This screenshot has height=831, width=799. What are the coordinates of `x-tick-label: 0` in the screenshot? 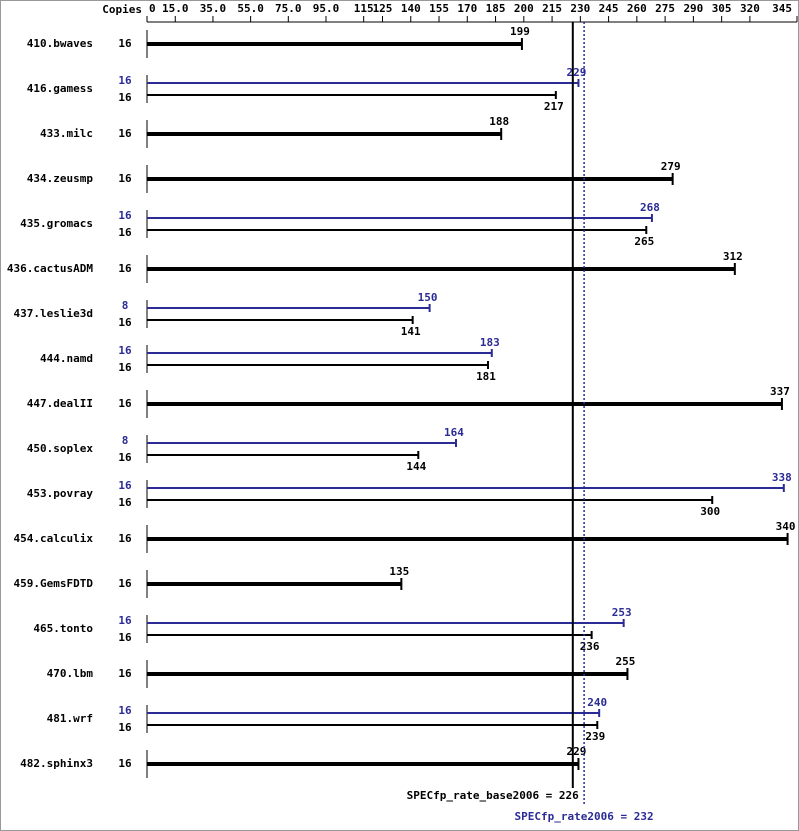 It's located at (152, 8).